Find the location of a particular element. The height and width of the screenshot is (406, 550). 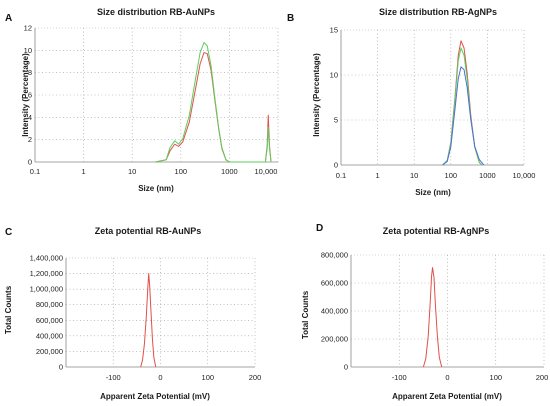

ylabel-c: Total Counts is located at coordinates (8, 309).